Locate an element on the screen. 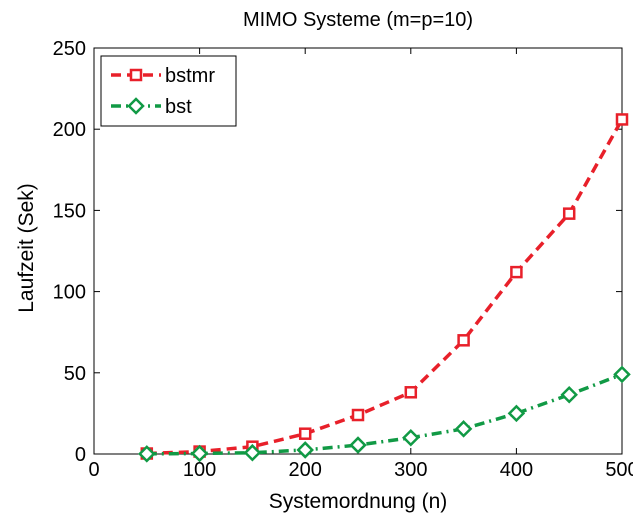 Image resolution: width=633 pixels, height=518 pixels. y-tick-label: 200 is located at coordinates (69, 130).